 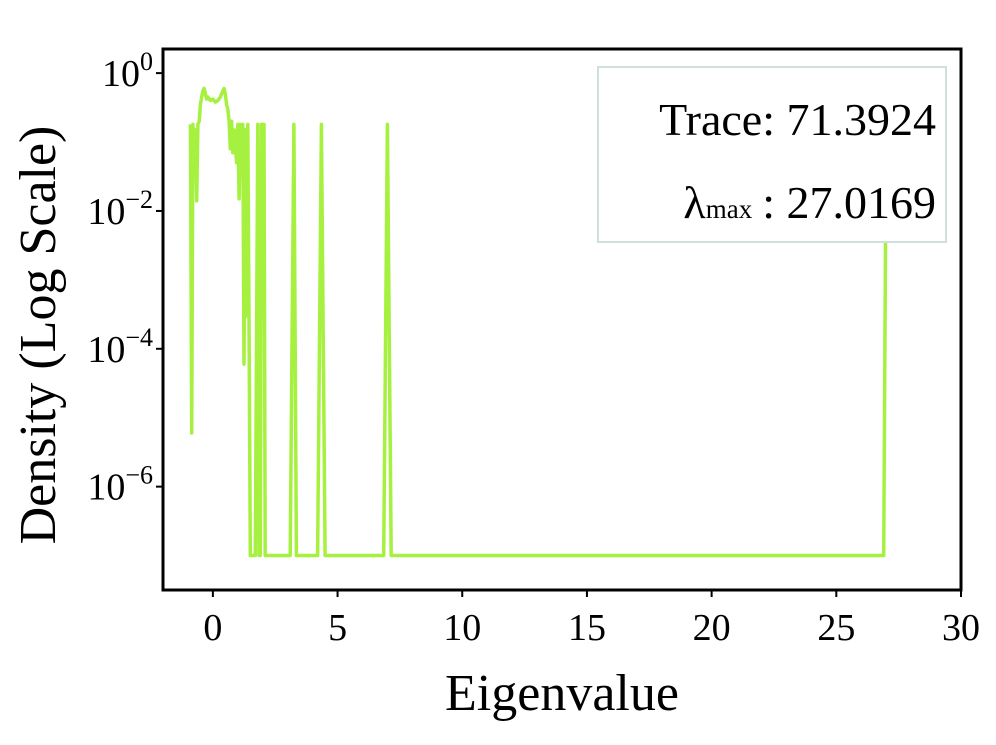 I want to click on x-tick-label: 5, so click(x=337, y=628).